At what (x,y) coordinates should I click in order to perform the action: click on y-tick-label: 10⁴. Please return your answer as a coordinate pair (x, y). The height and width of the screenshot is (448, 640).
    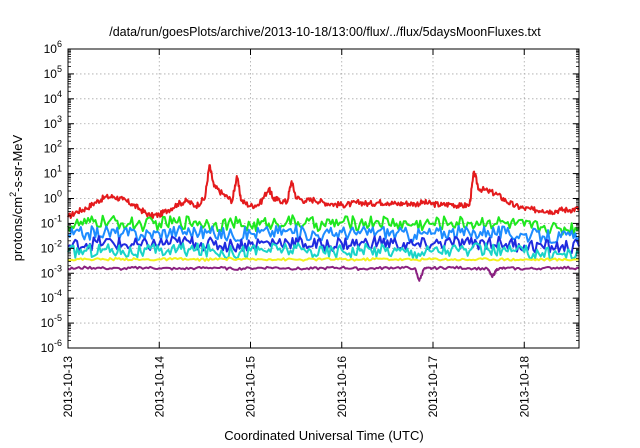
    Looking at the image, I should click on (53, 97).